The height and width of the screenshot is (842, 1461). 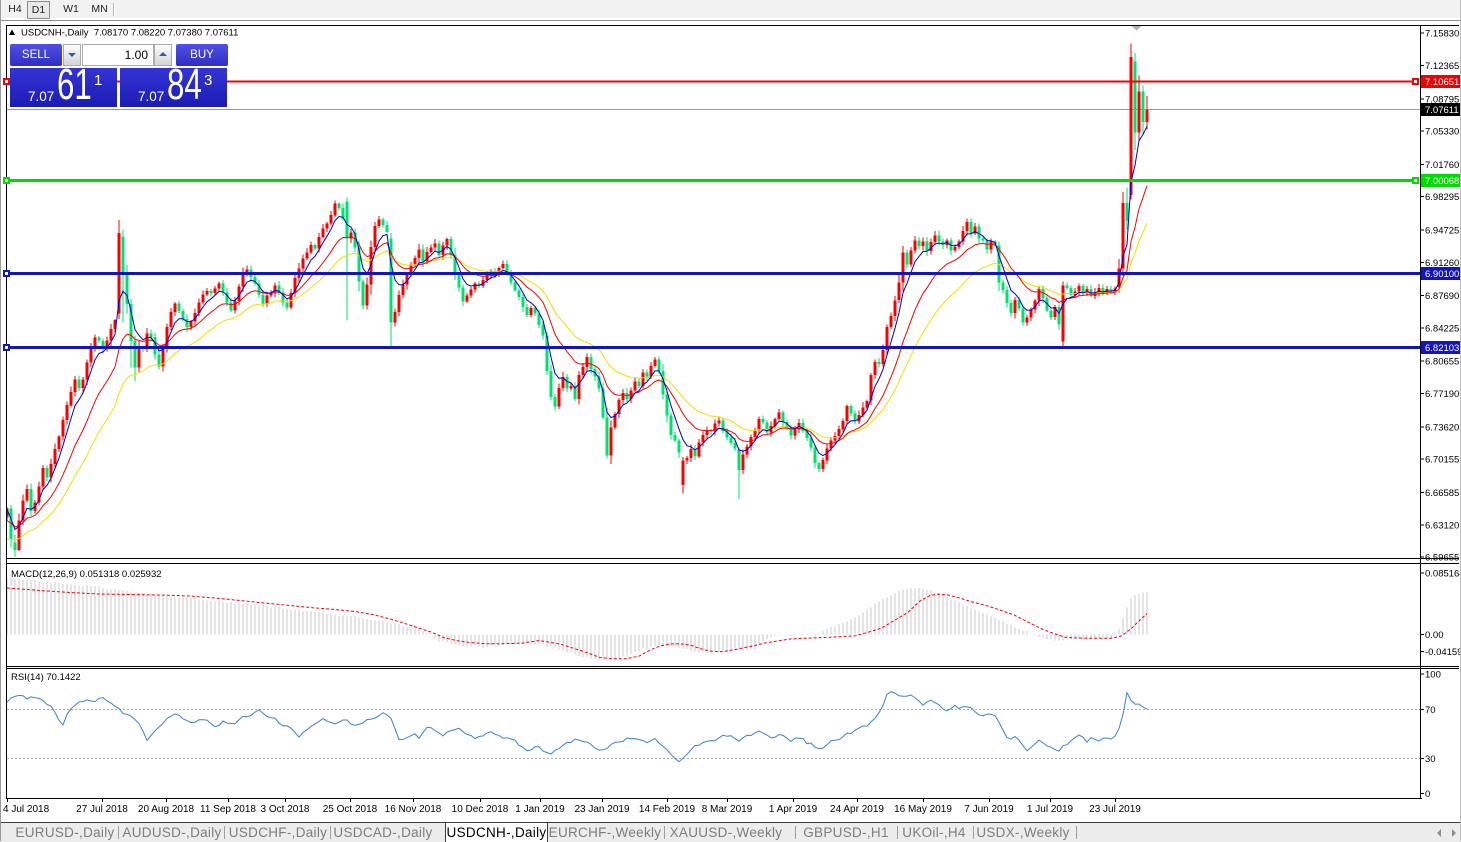 I want to click on svg-text: 0.00, so click(x=1434, y=635).